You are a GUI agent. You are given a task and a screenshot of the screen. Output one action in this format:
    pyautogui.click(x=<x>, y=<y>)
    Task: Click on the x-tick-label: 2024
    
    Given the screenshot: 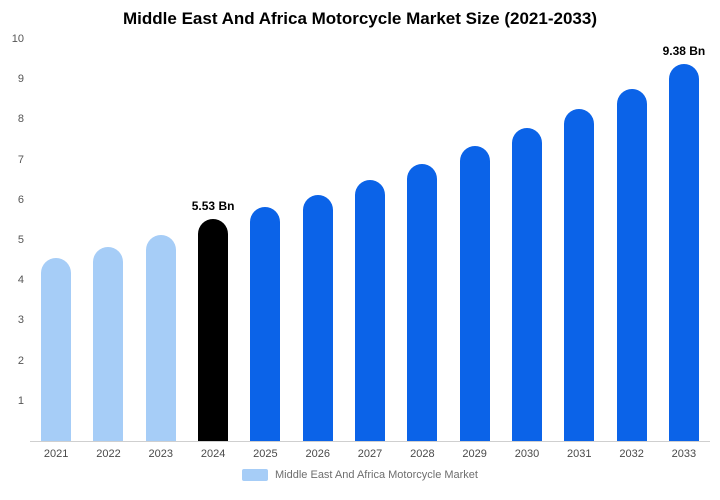 What is the action you would take?
    pyautogui.click(x=213, y=454)
    